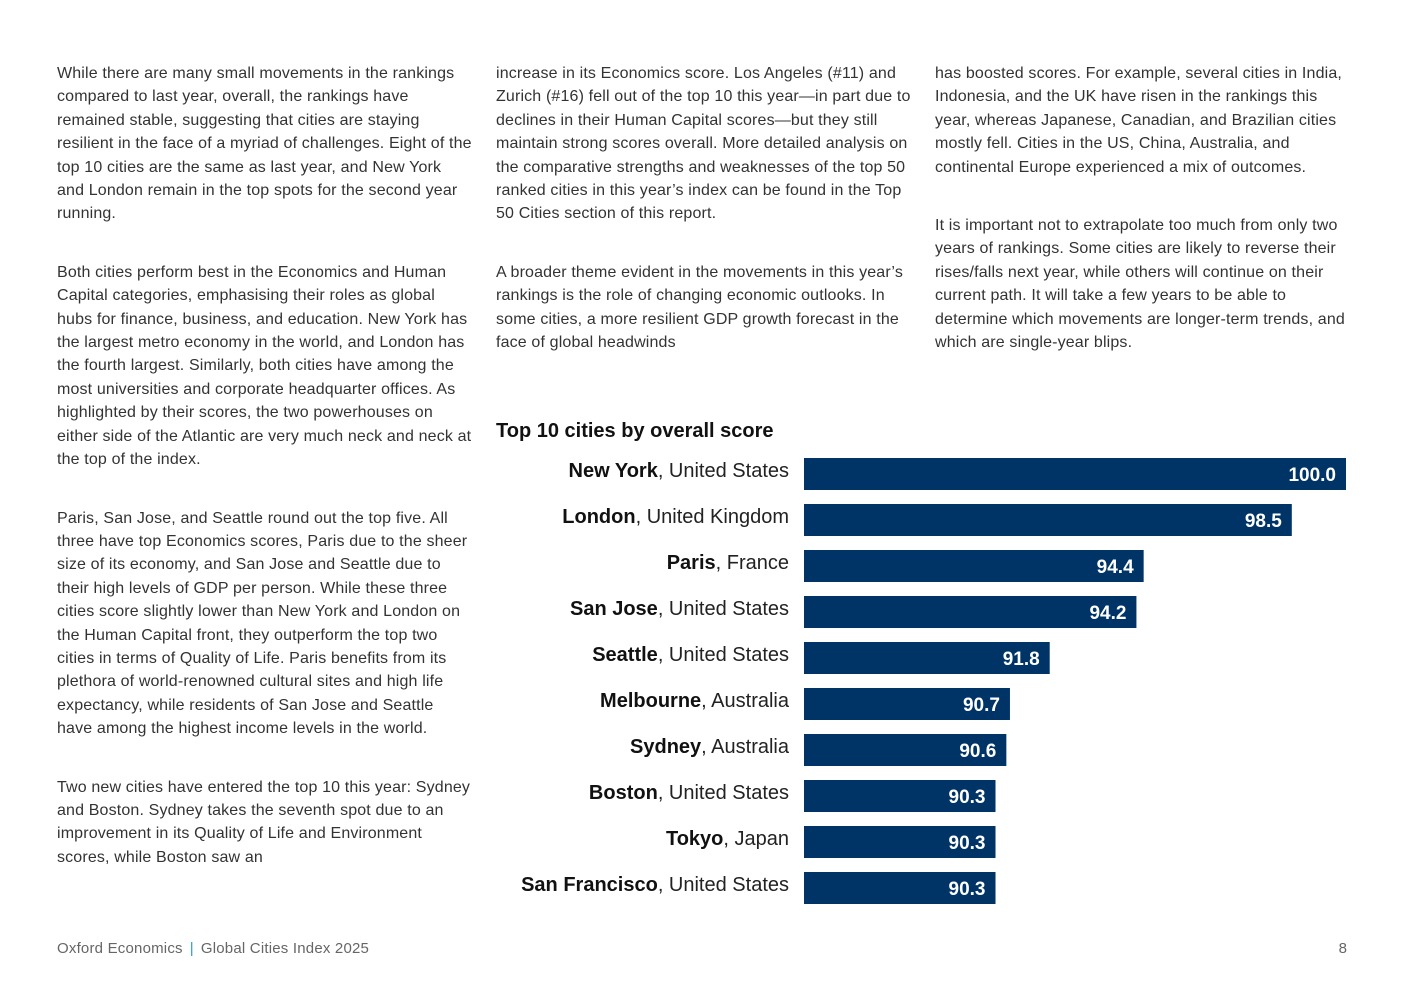 The width and height of the screenshot is (1403, 992). I want to click on category-country: , United Kingdom, so click(712, 517).